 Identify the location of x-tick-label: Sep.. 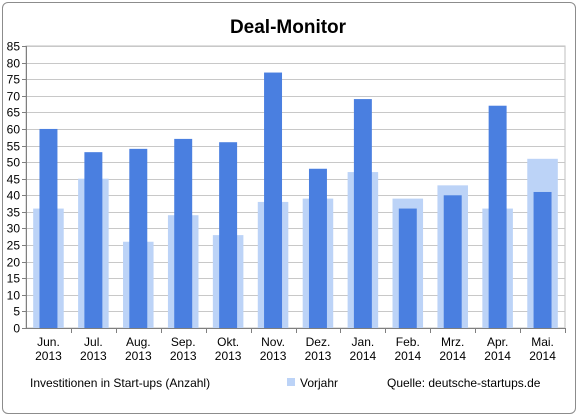
(183, 342).